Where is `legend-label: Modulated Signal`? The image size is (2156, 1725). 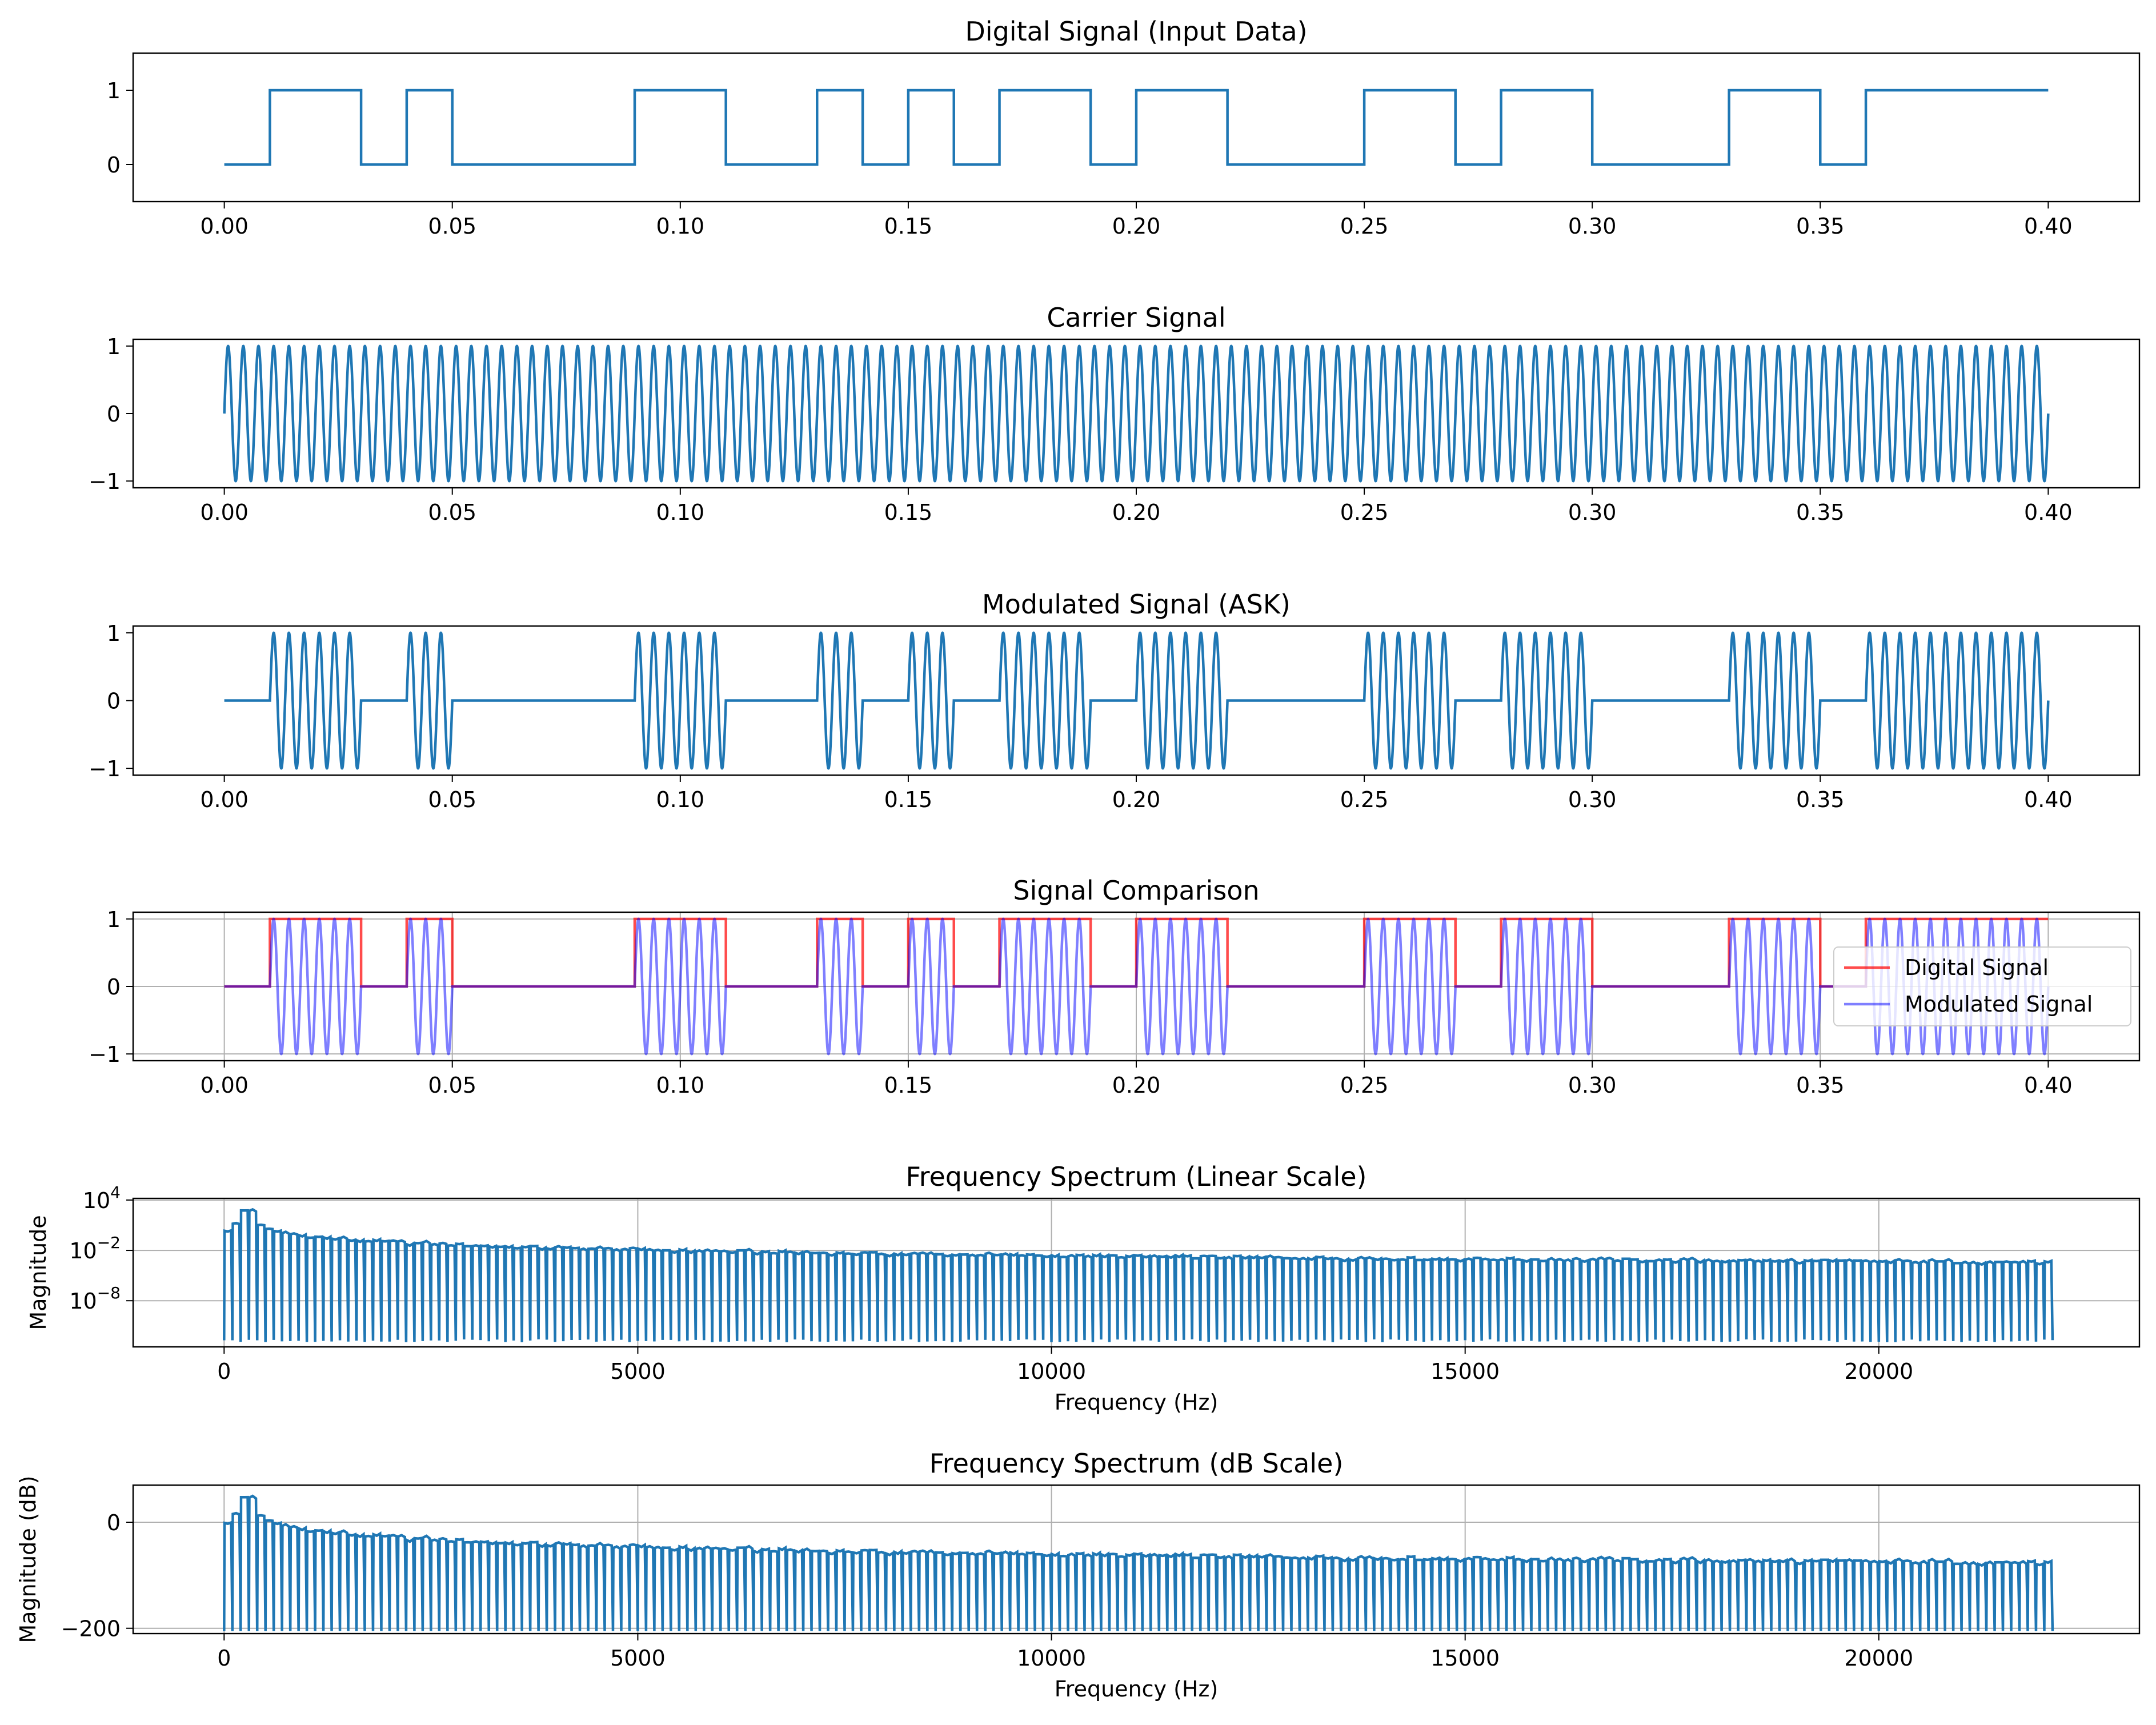
legend-label: Modulated Signal is located at coordinates (1999, 1004).